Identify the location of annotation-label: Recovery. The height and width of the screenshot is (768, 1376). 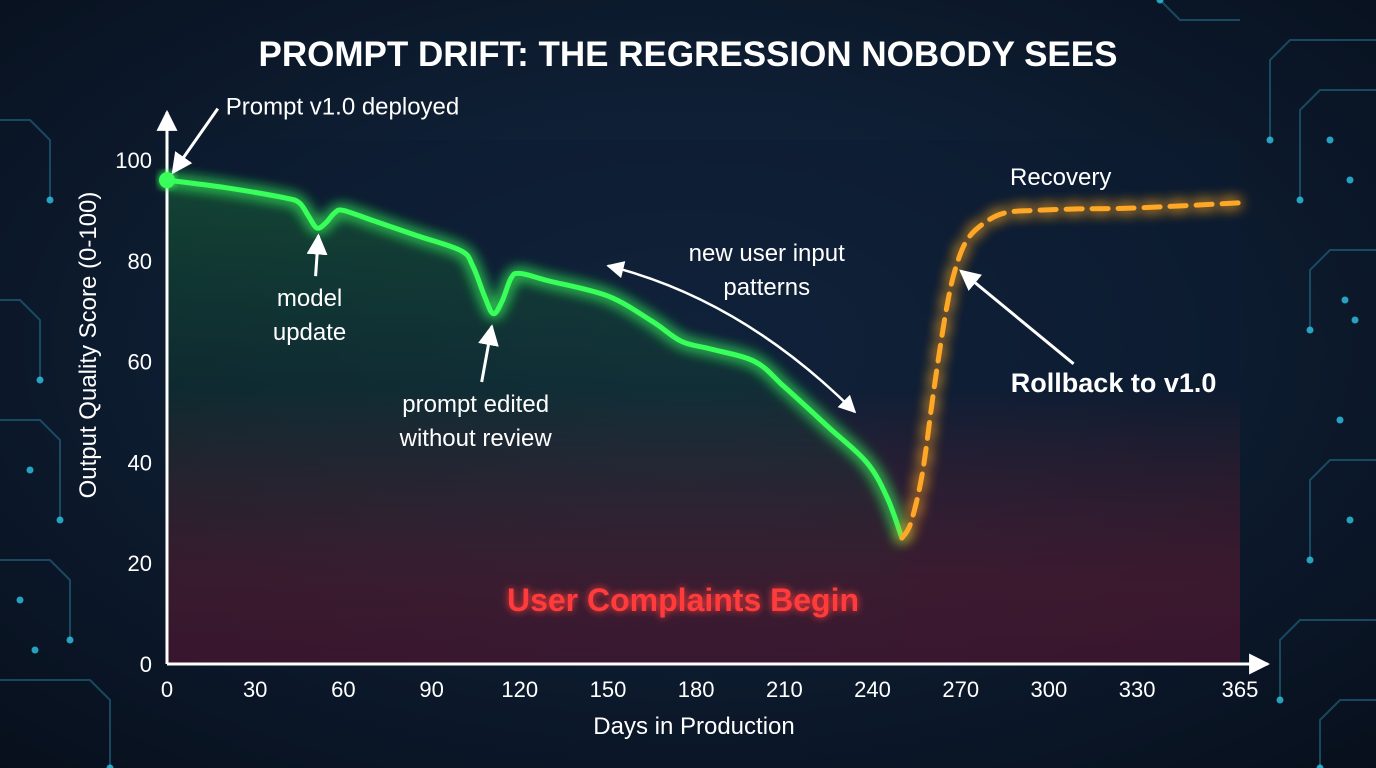
(1060, 177).